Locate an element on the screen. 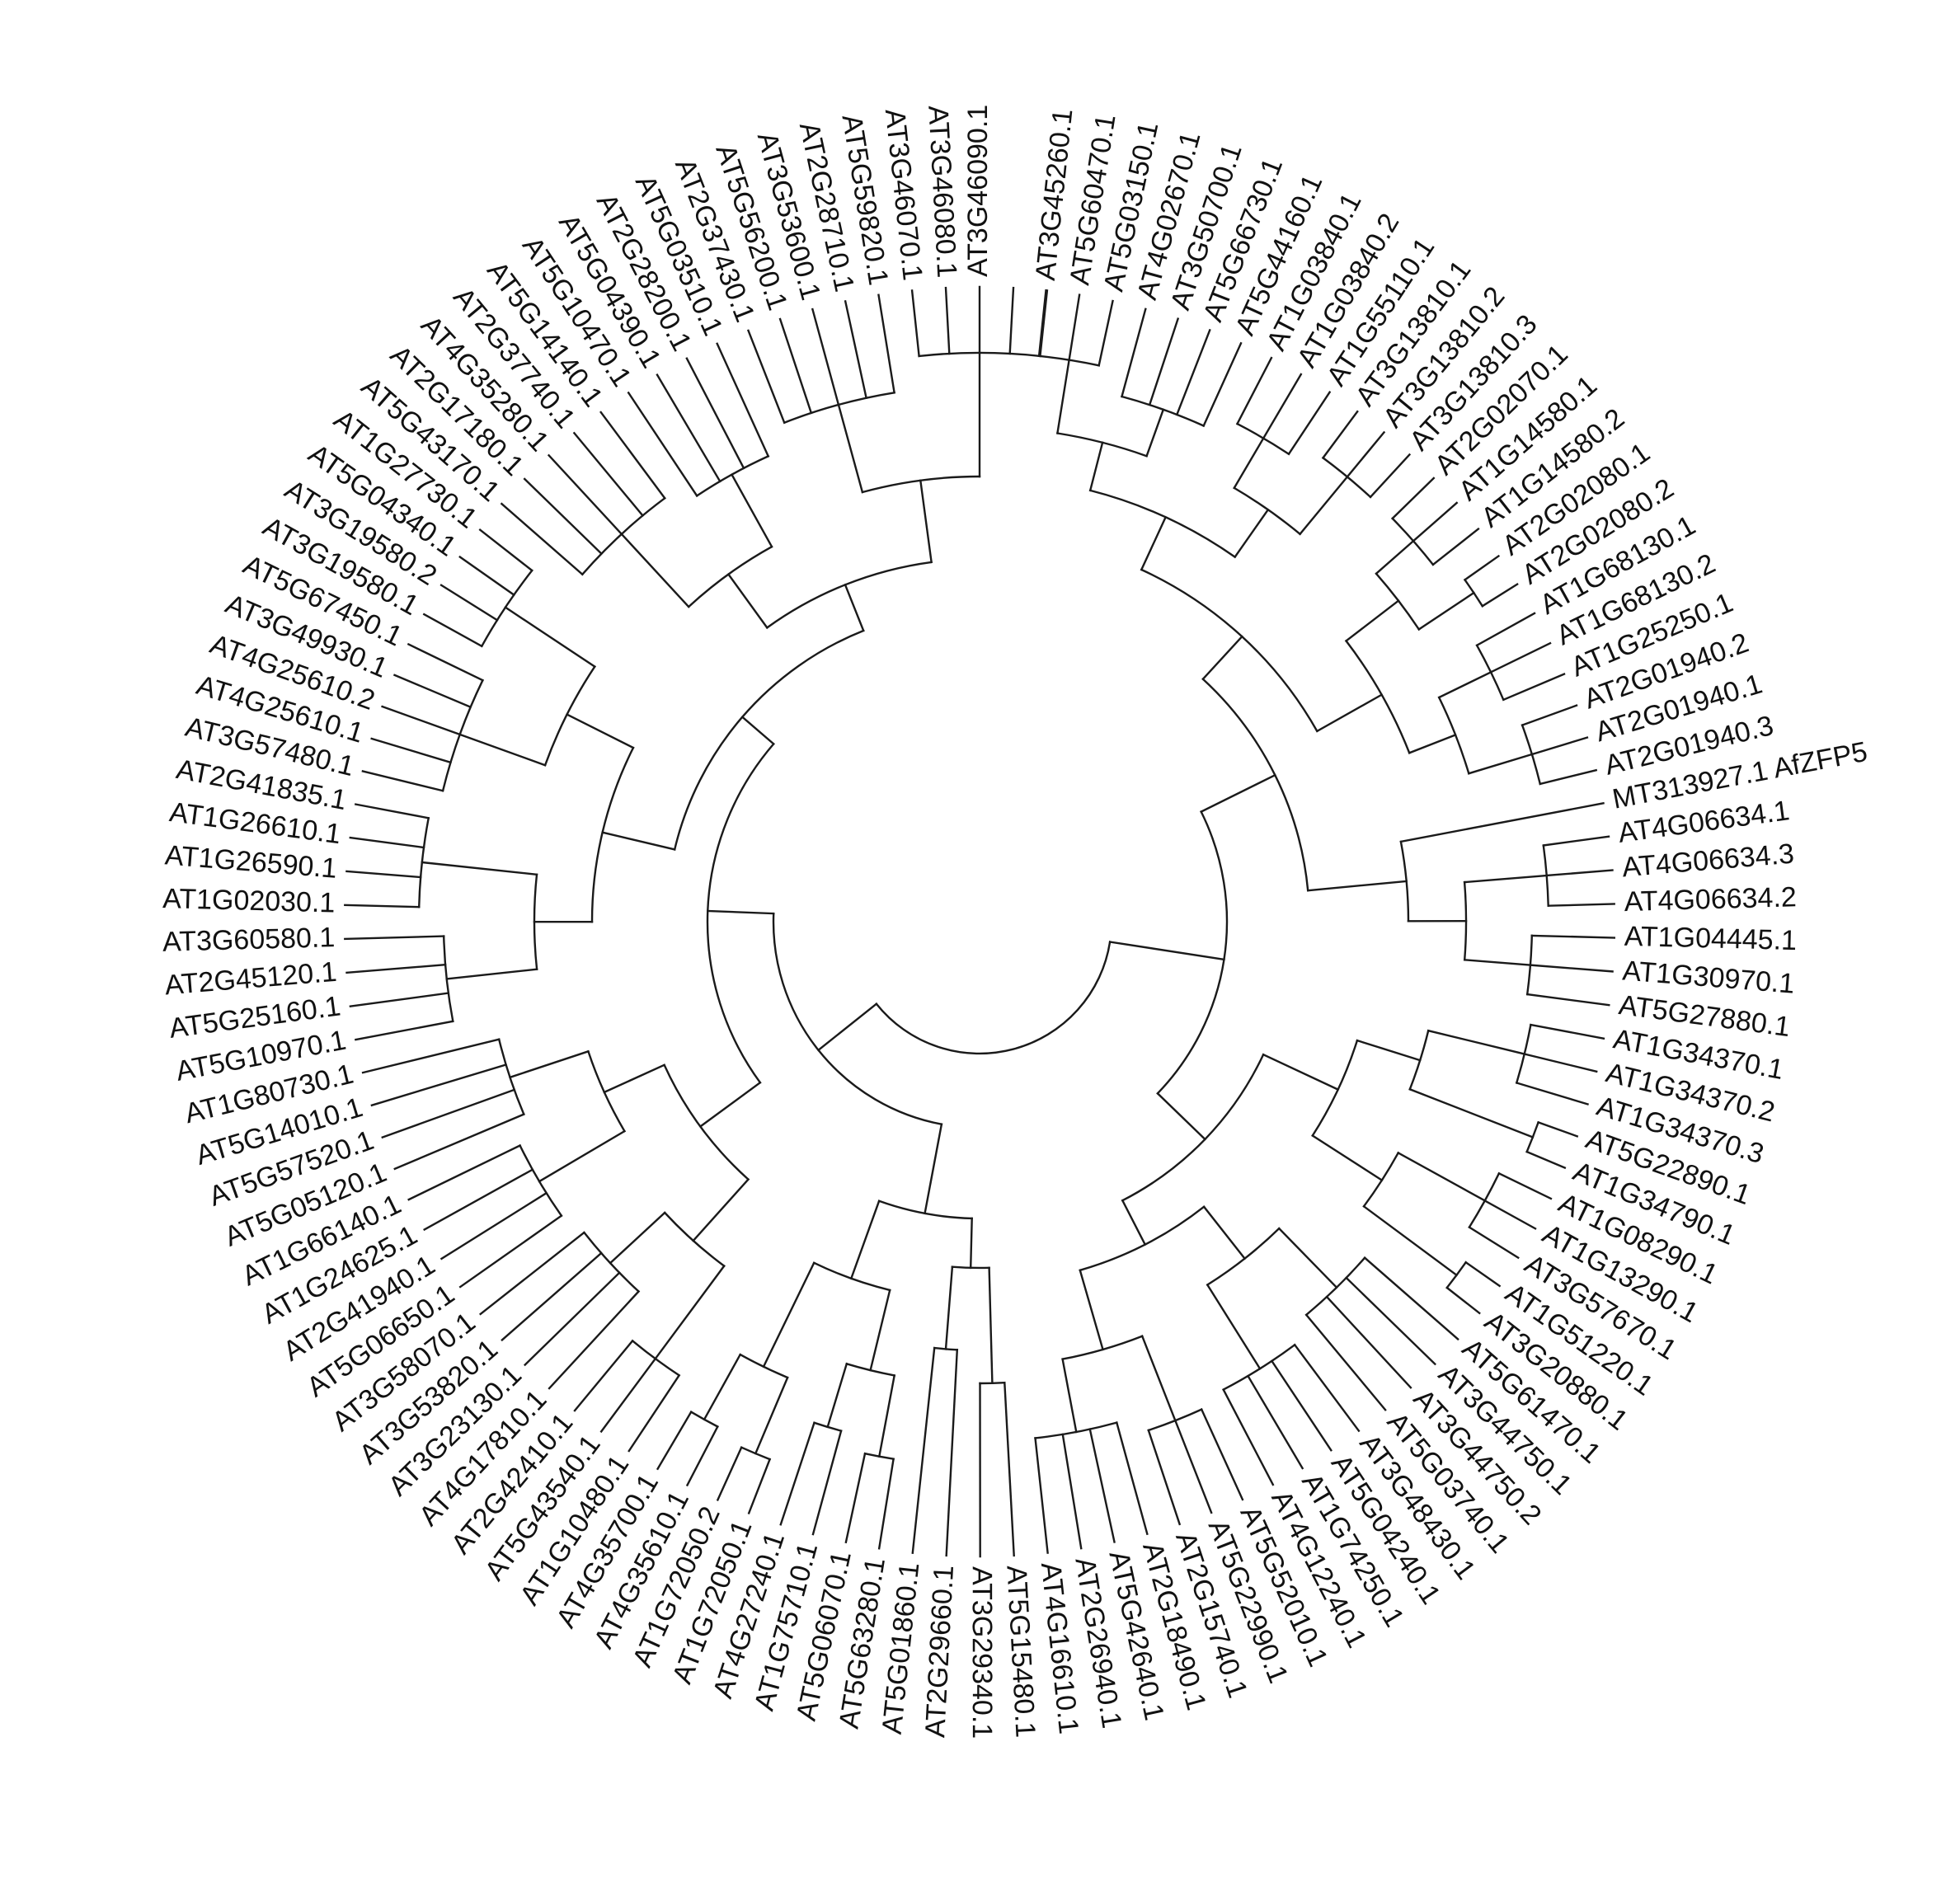 This screenshot has height=1892, width=1960. leaf-label: AT1G02030.1 is located at coordinates (249, 900).